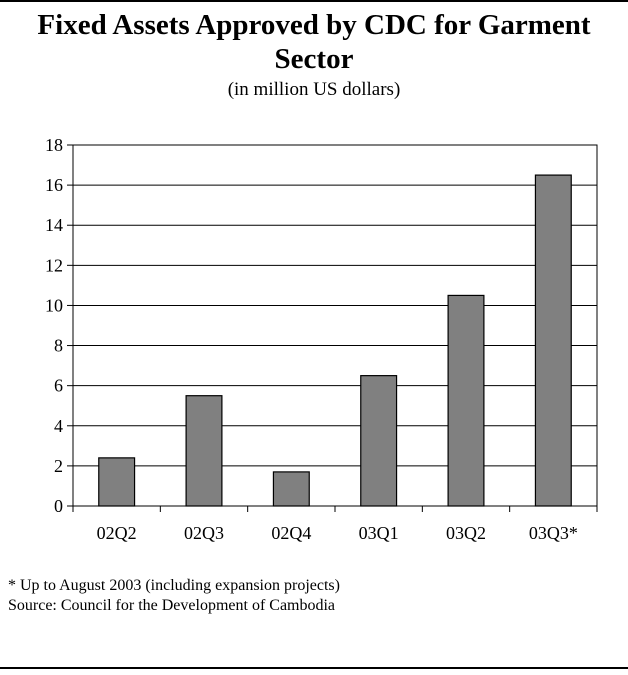 Image resolution: width=628 pixels, height=675 pixels. I want to click on x-tick-label: 02Q2, so click(117, 533).